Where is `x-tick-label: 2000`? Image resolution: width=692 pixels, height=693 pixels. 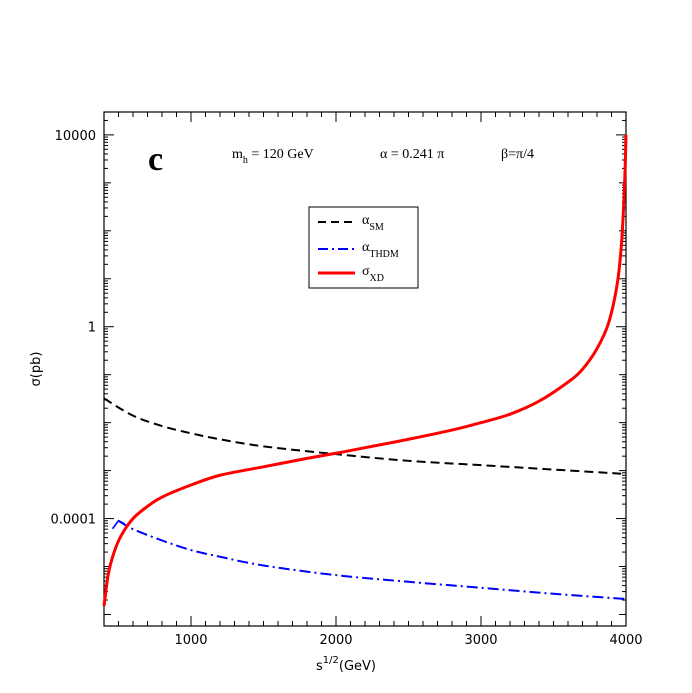
x-tick-label: 2000 is located at coordinates (335, 640).